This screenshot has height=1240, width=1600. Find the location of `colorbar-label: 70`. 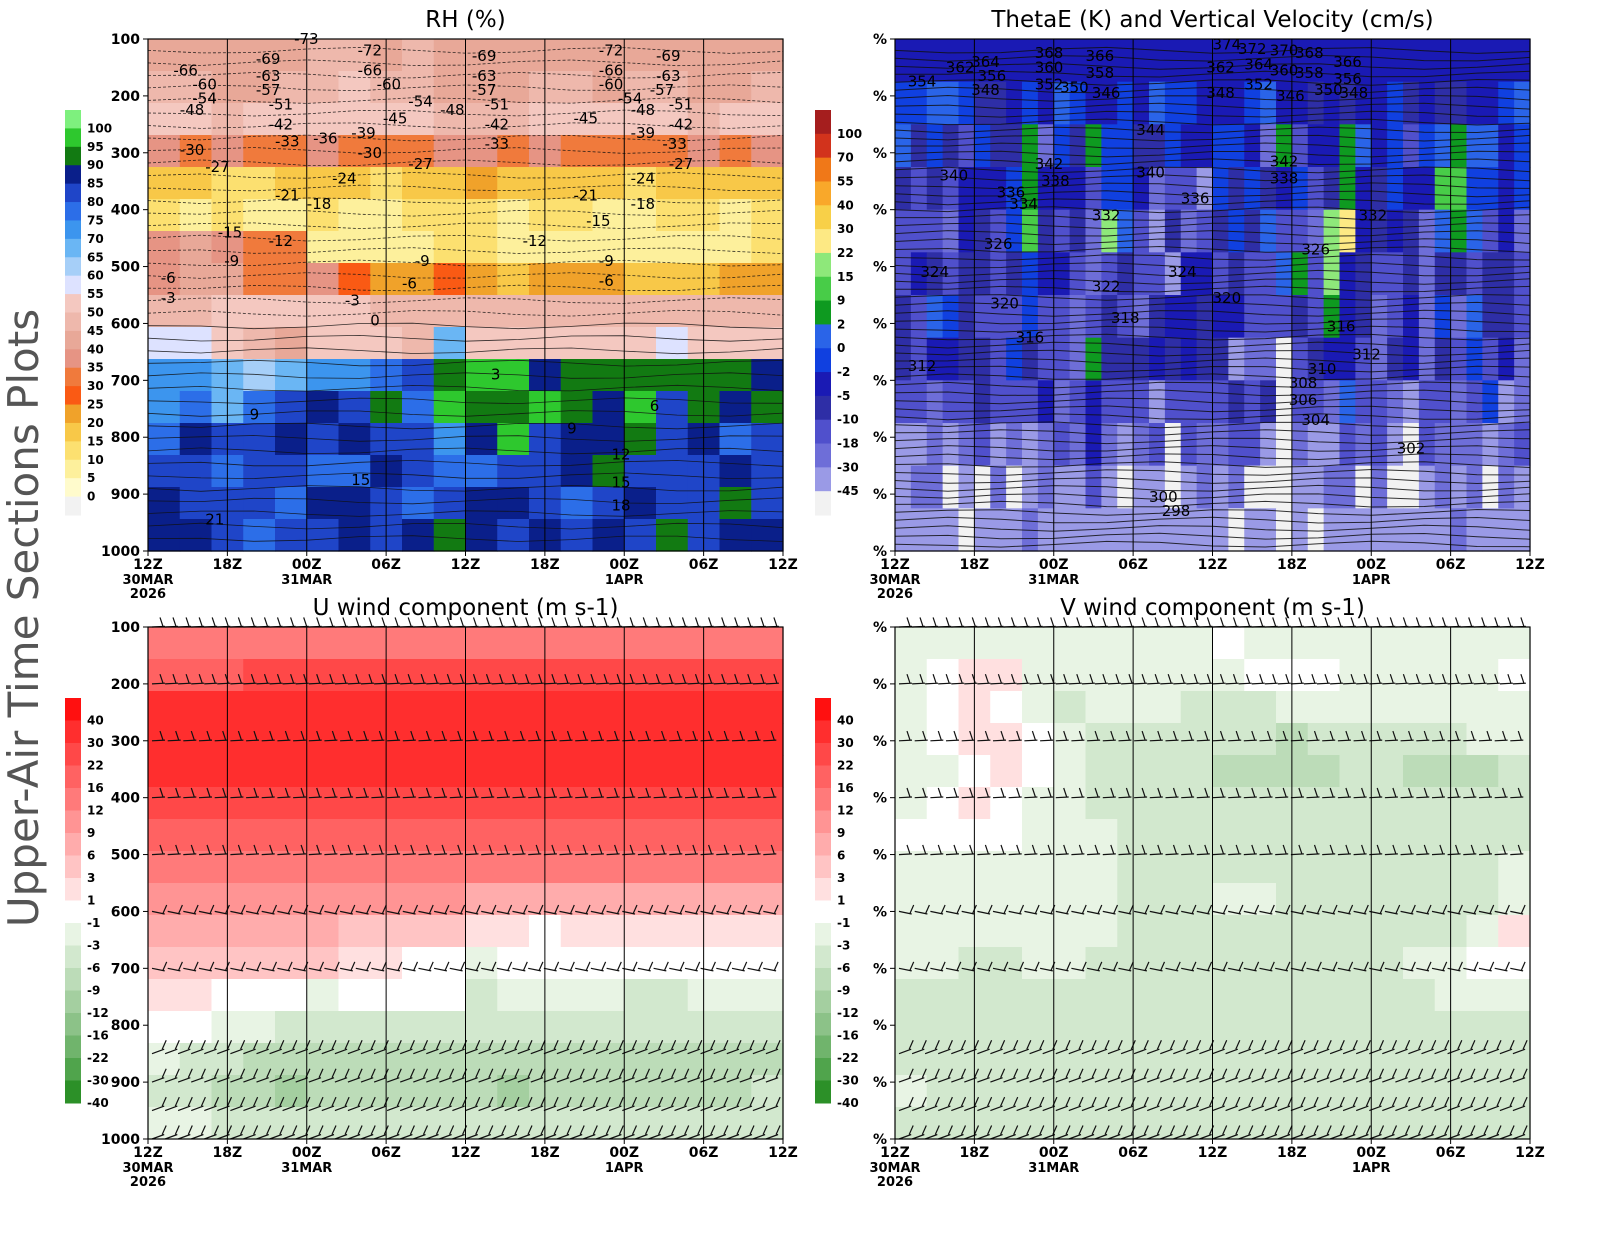

colorbar-label: 70 is located at coordinates (95, 239).